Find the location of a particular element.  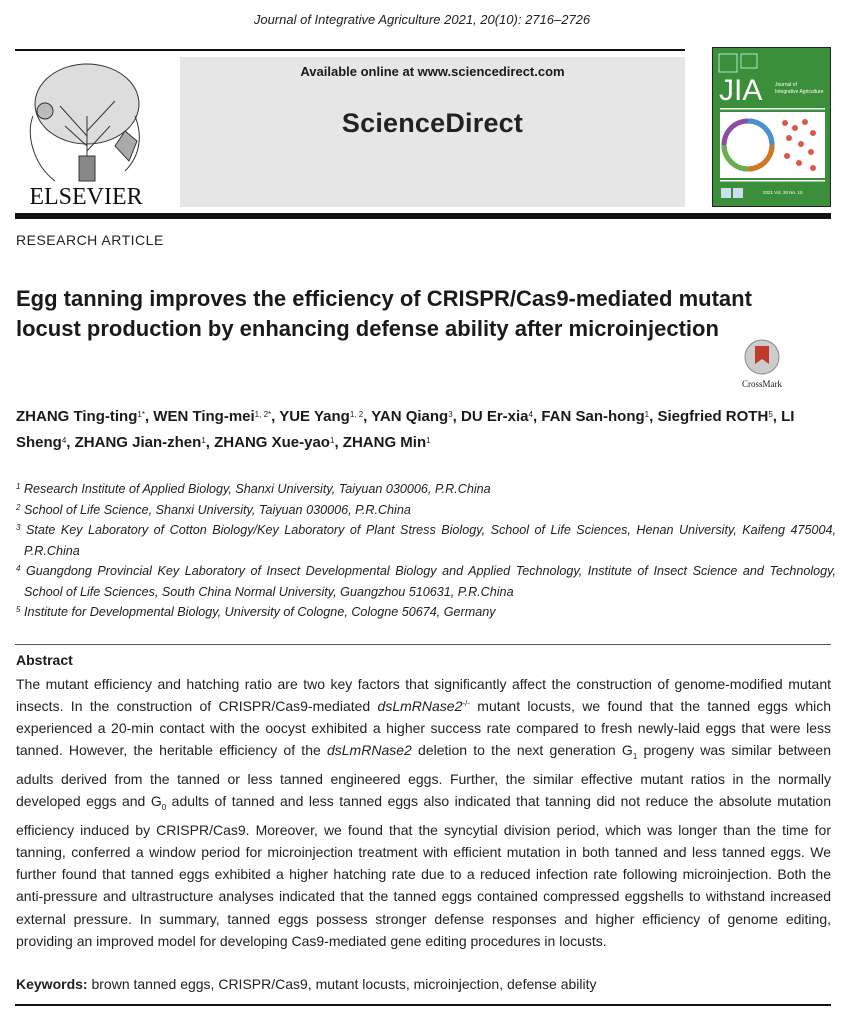

elsevier-tree-icon: ELSEVIER is located at coordinates (86, 133).